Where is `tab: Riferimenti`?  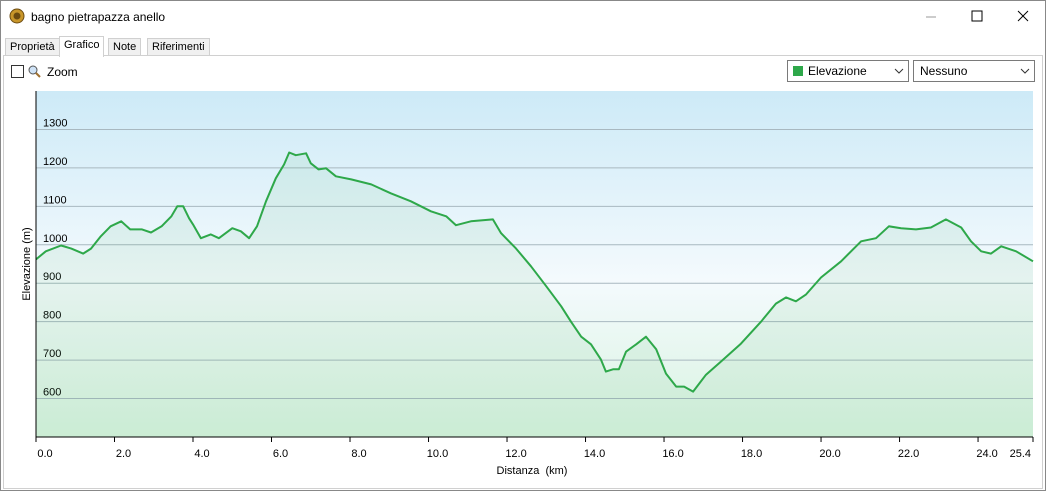
tab: Riferimenti is located at coordinates (178, 47).